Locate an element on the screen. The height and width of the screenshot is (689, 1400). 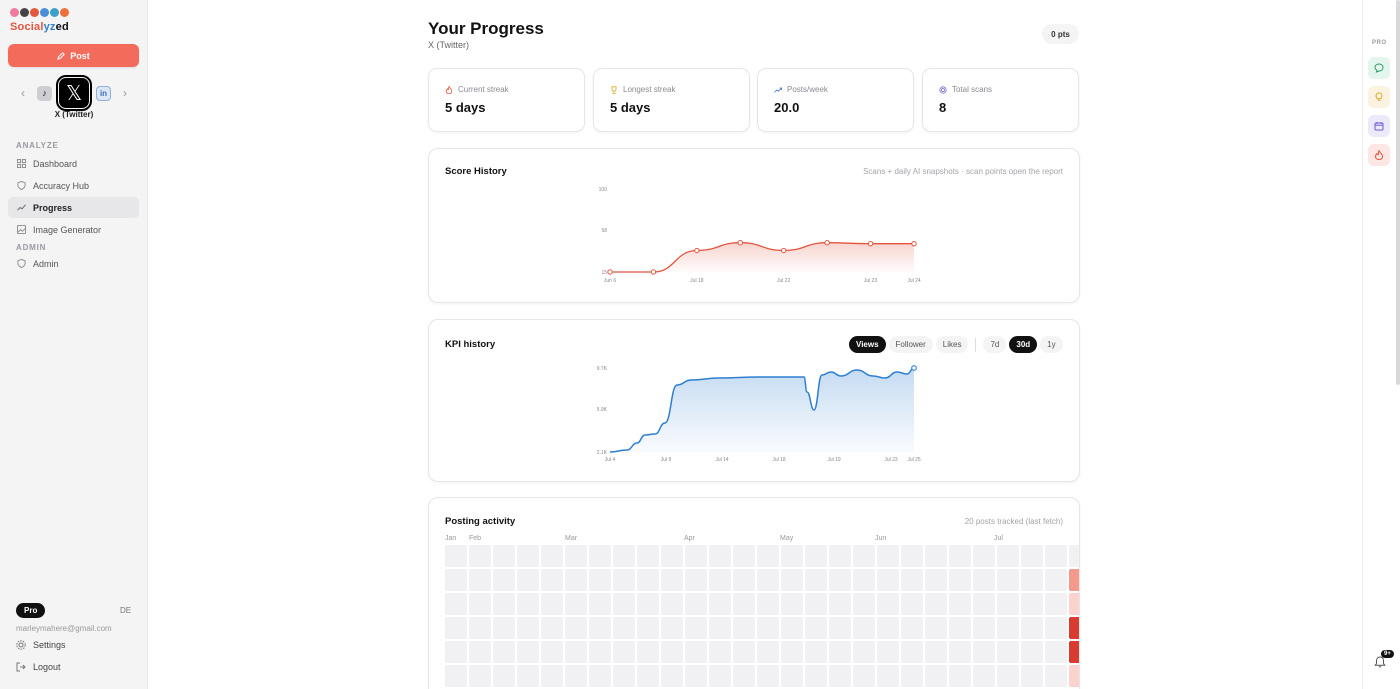
sidebar-item-label: Image Generator is located at coordinates (67, 229).